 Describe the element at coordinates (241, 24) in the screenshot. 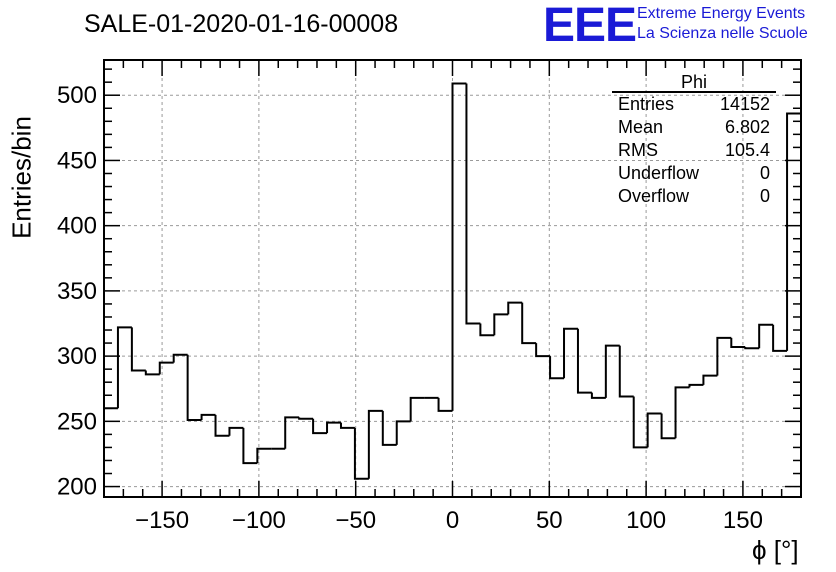

I see `chart-title: SALE-01-2020-01-16-00008` at that location.